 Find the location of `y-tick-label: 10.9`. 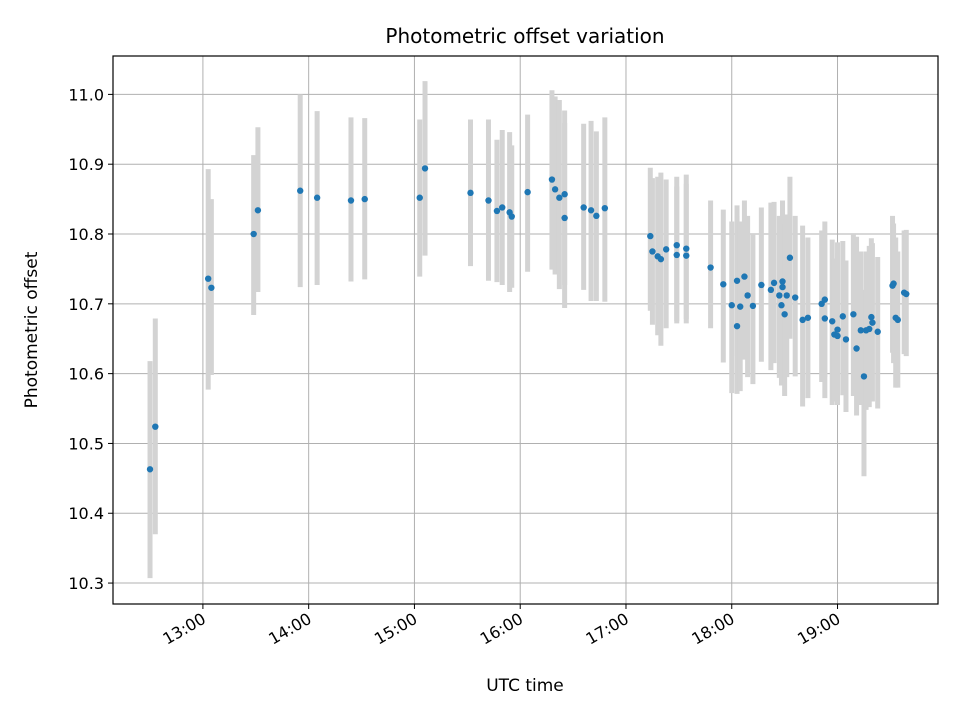

y-tick-label: 10.9 is located at coordinates (86, 164).